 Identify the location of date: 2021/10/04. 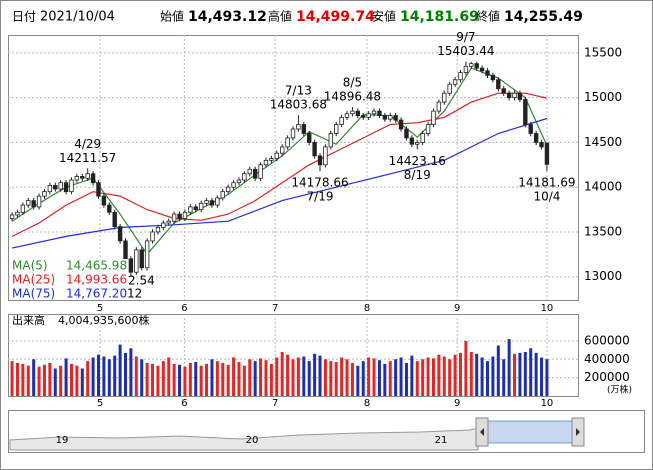
(77, 17).